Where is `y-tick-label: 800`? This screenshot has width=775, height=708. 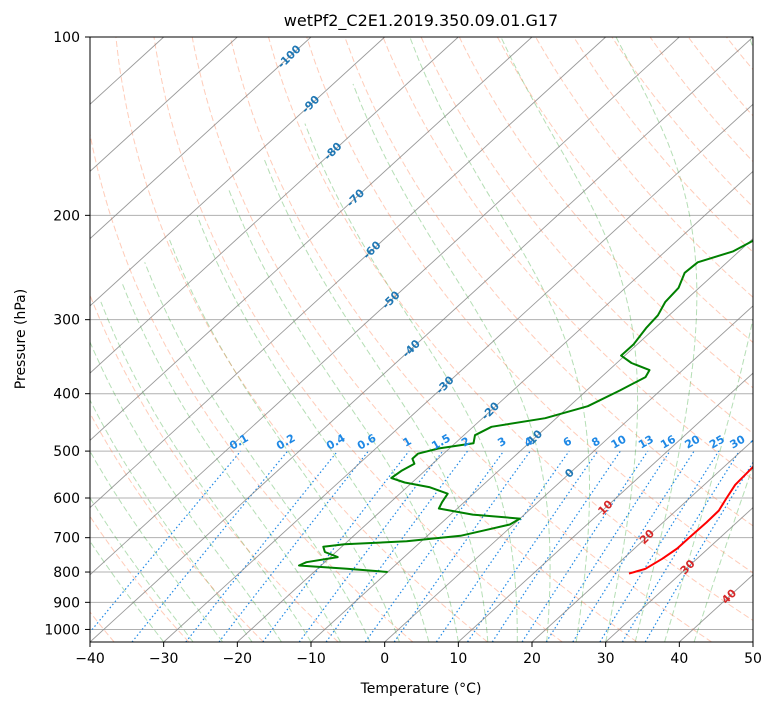 y-tick-label: 800 is located at coordinates (66, 573).